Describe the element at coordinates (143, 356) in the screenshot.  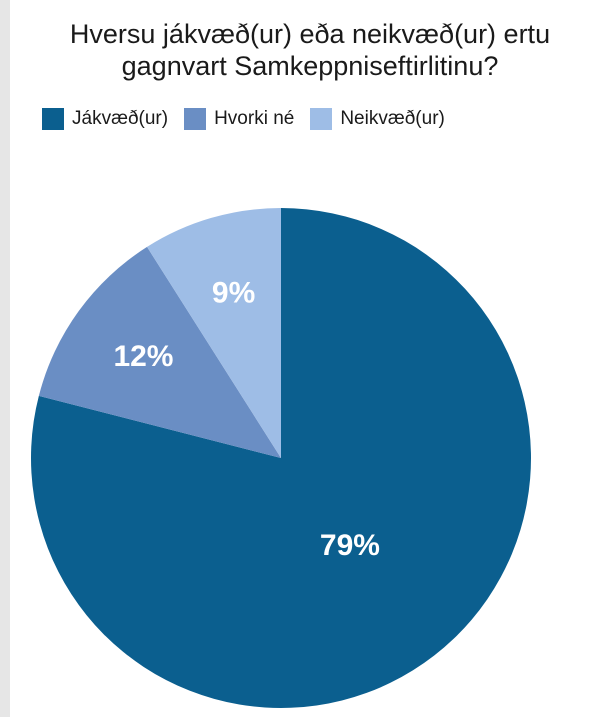
I see `data-label: 12%` at that location.